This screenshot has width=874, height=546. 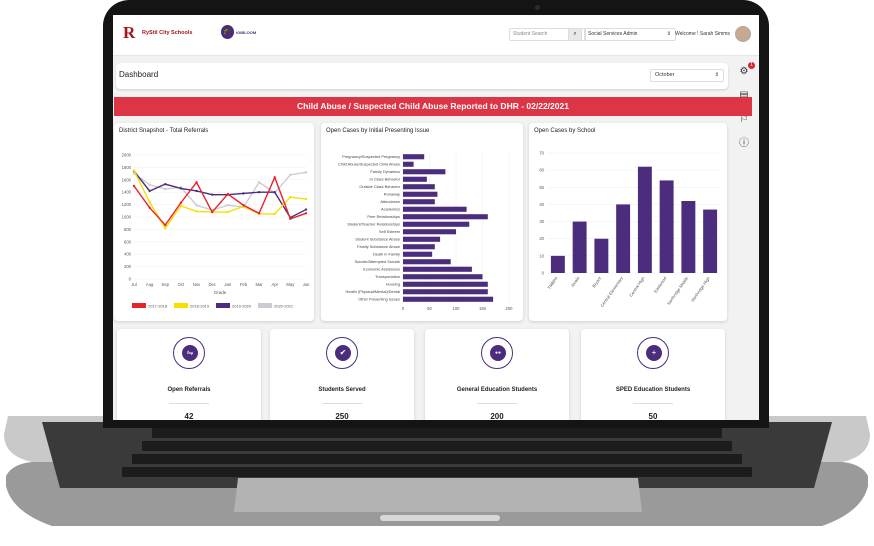 I want to click on y-tick-label: 1000, so click(x=127, y=217).